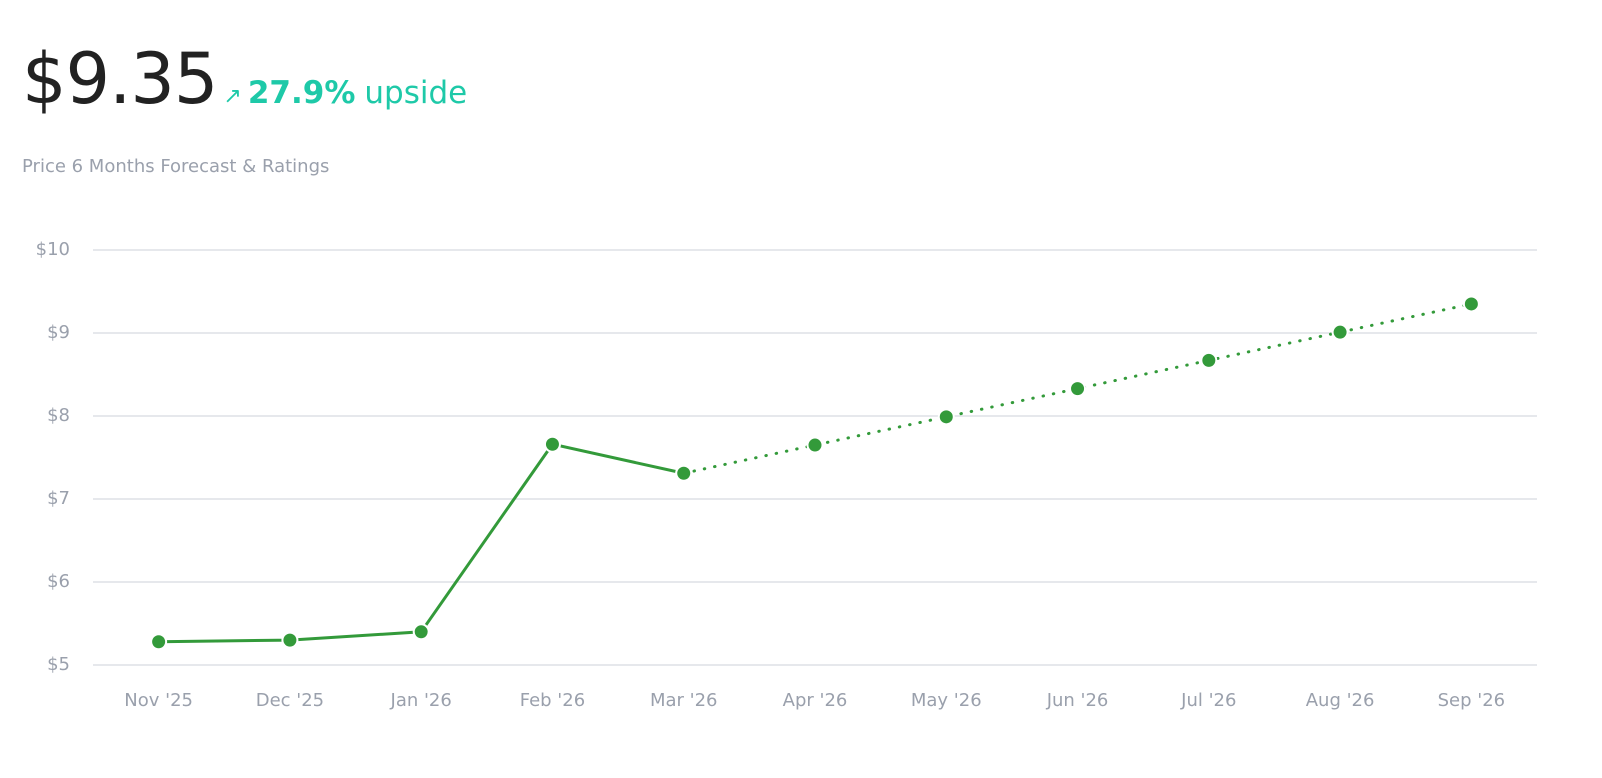 Image resolution: width=1602 pixels, height=778 pixels. I want to click on y-tick-label: $9, so click(58, 332).